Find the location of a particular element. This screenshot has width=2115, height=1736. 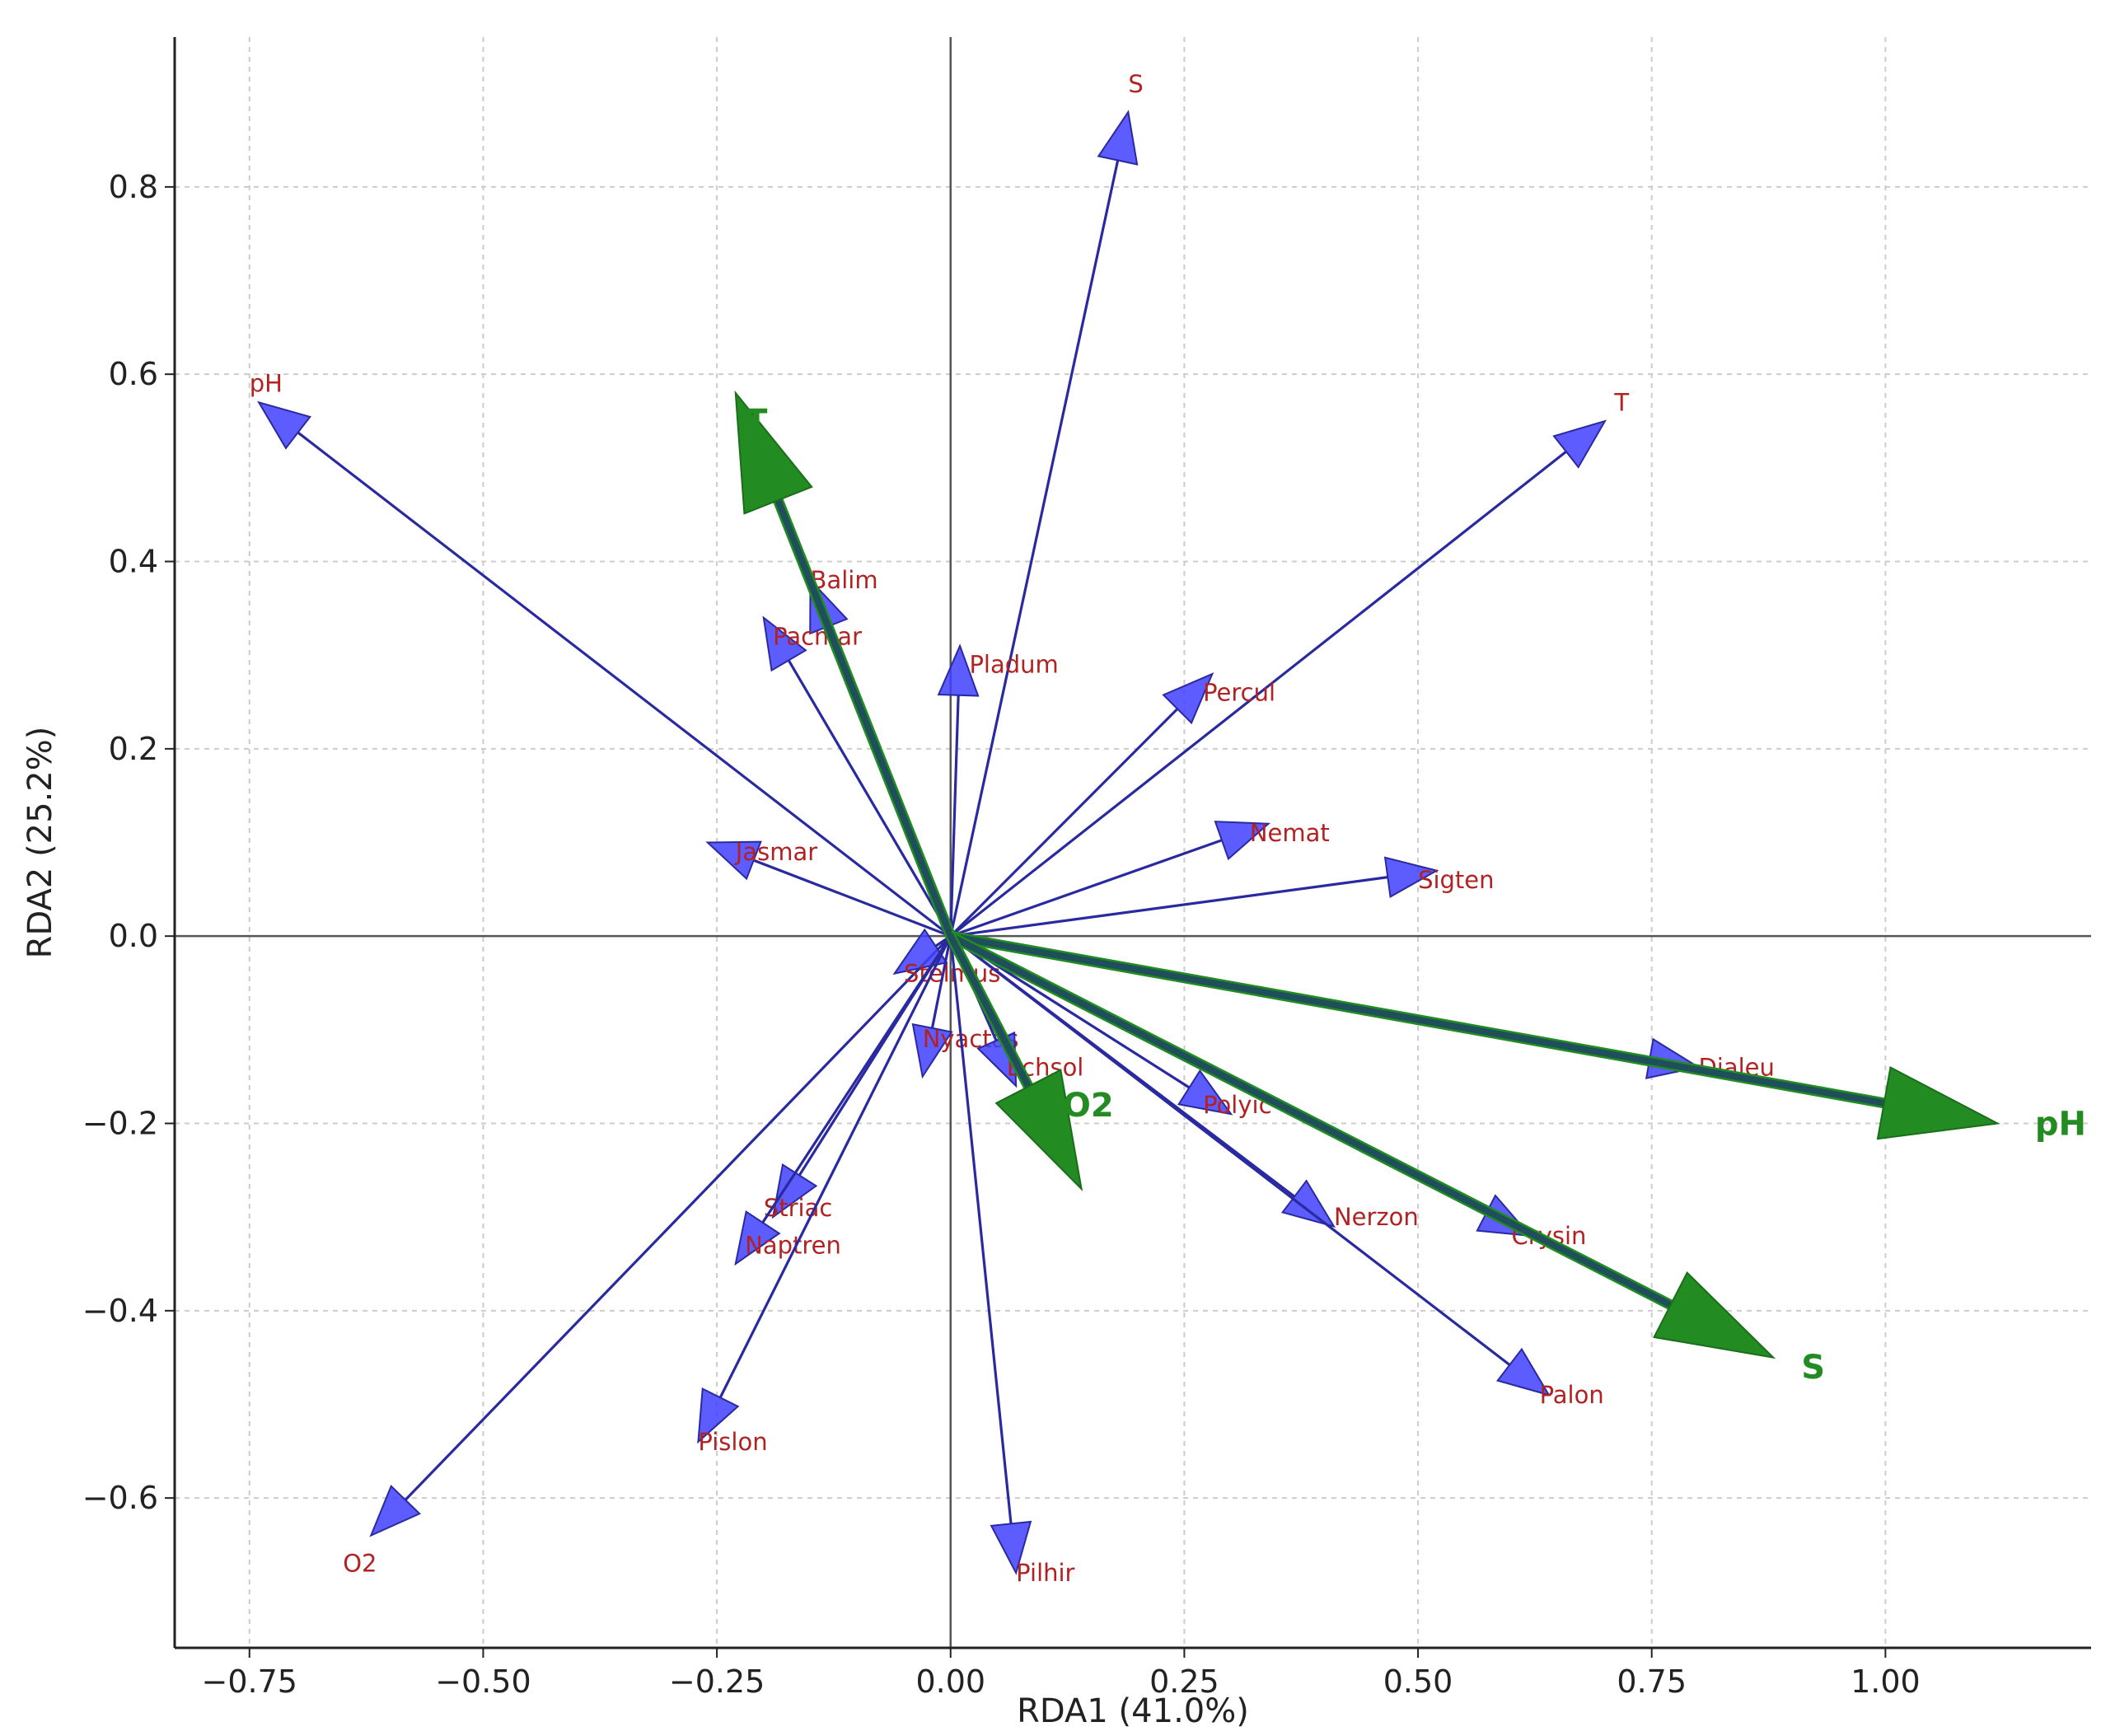

species-arrow-pilhir: Pilhir is located at coordinates (1012, 1261).